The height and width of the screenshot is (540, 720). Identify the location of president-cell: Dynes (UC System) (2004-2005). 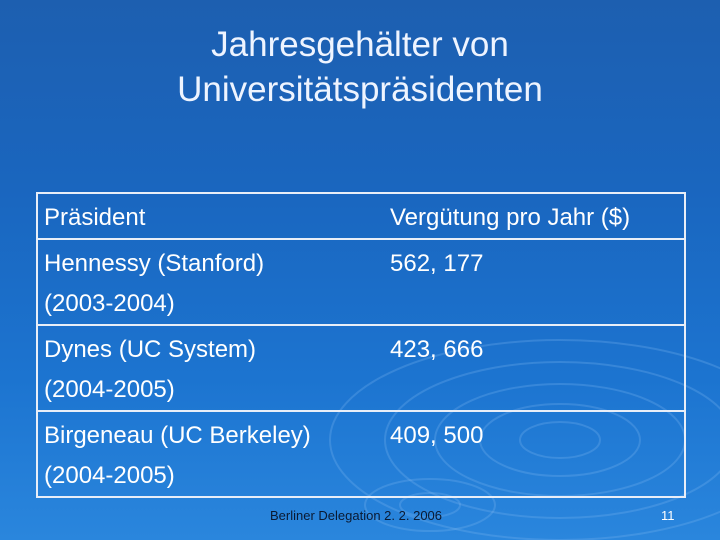
(210, 367).